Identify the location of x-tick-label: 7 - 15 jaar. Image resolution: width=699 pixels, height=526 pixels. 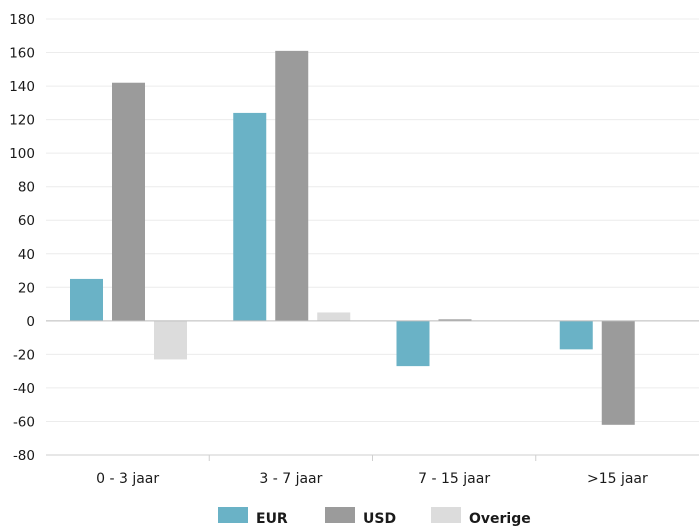
(454, 479).